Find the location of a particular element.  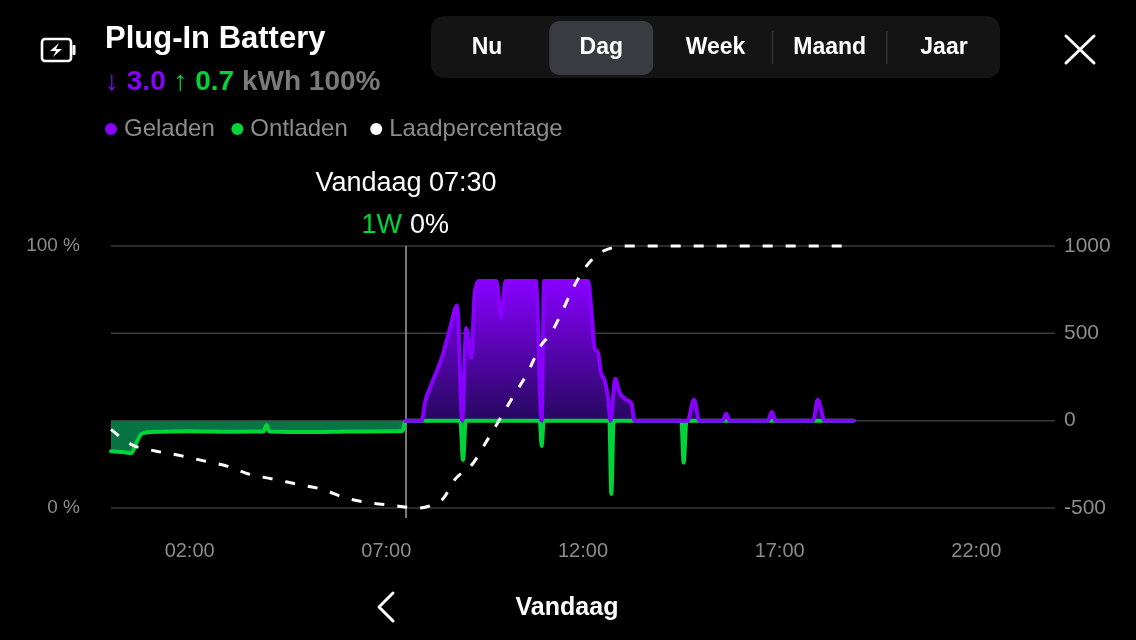

text: Week is located at coordinates (715, 46).